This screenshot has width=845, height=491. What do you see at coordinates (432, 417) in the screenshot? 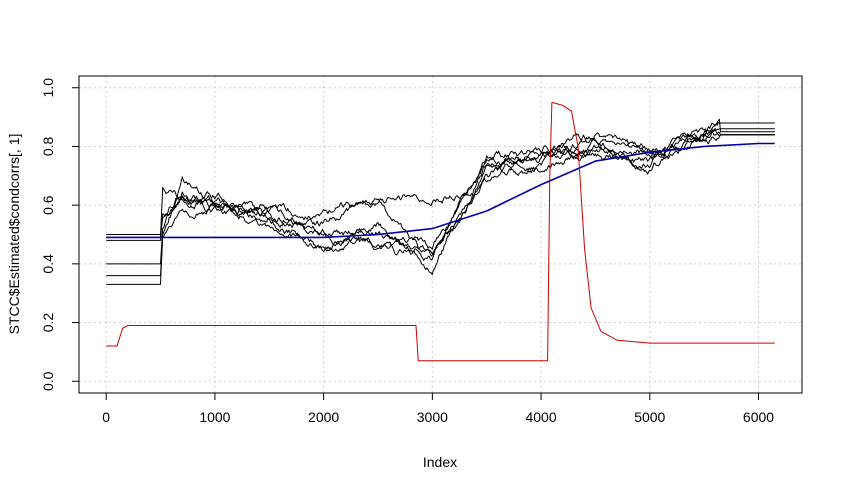
I see `x-tick-label: 3000` at bounding box center [432, 417].